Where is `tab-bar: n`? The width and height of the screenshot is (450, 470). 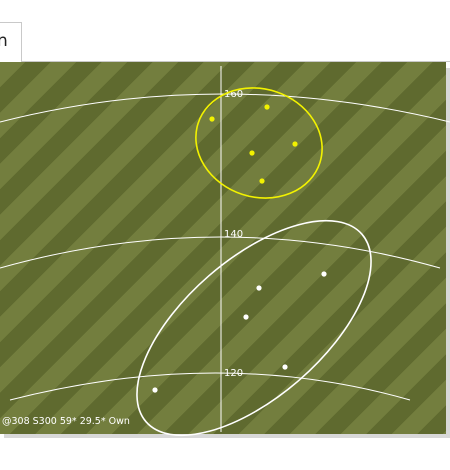 tab-bar: n is located at coordinates (225, 31).